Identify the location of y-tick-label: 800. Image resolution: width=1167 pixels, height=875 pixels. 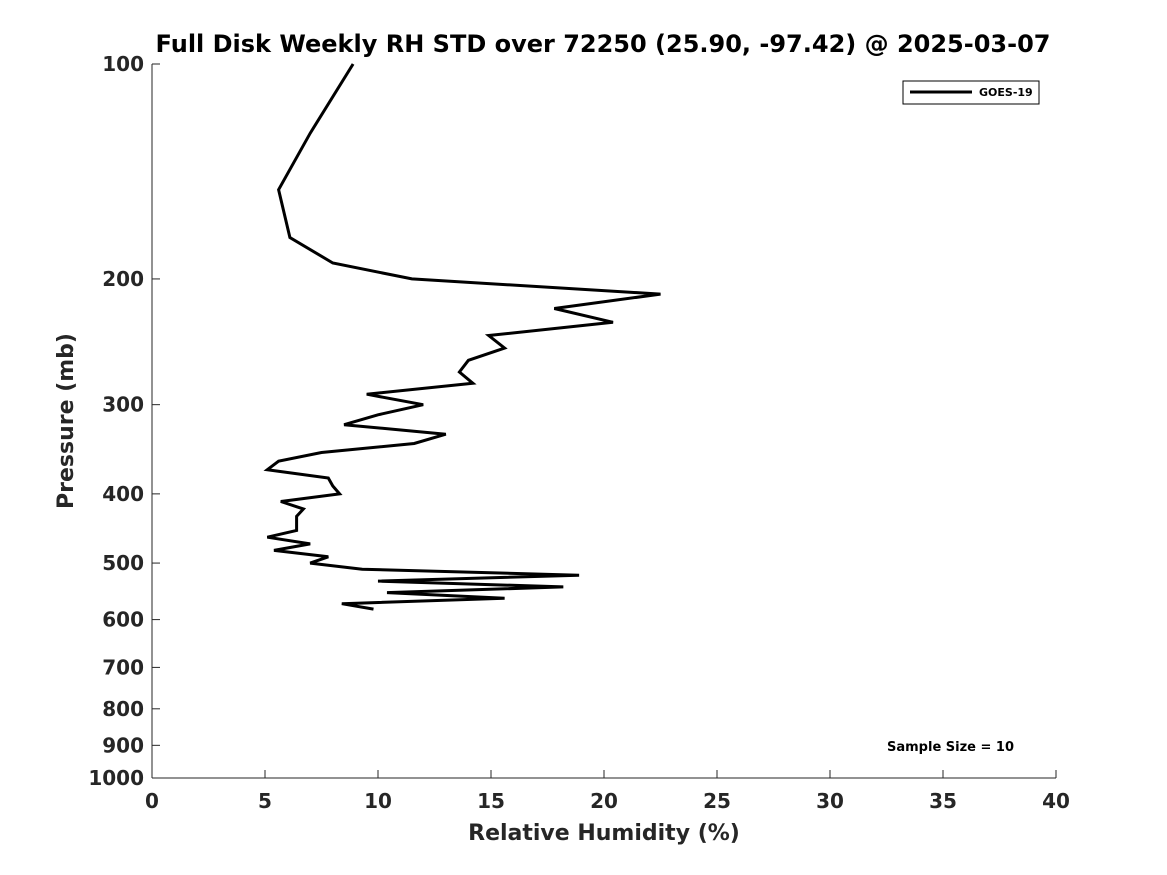
(123, 709).